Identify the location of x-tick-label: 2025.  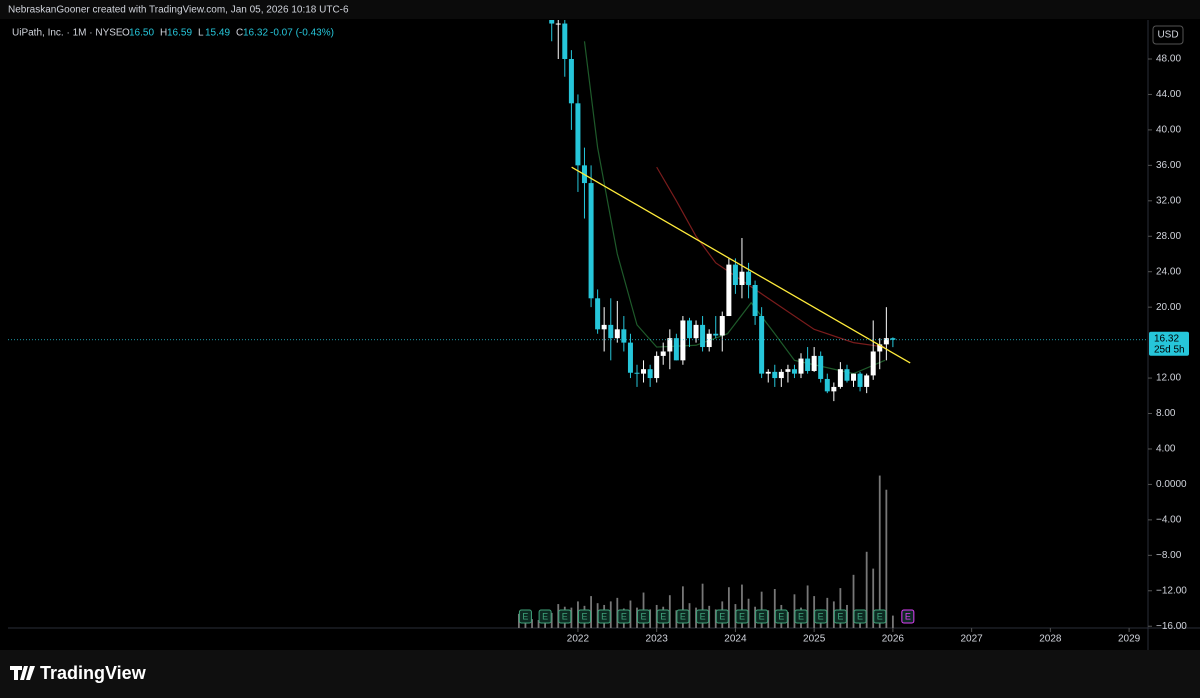
(814, 639).